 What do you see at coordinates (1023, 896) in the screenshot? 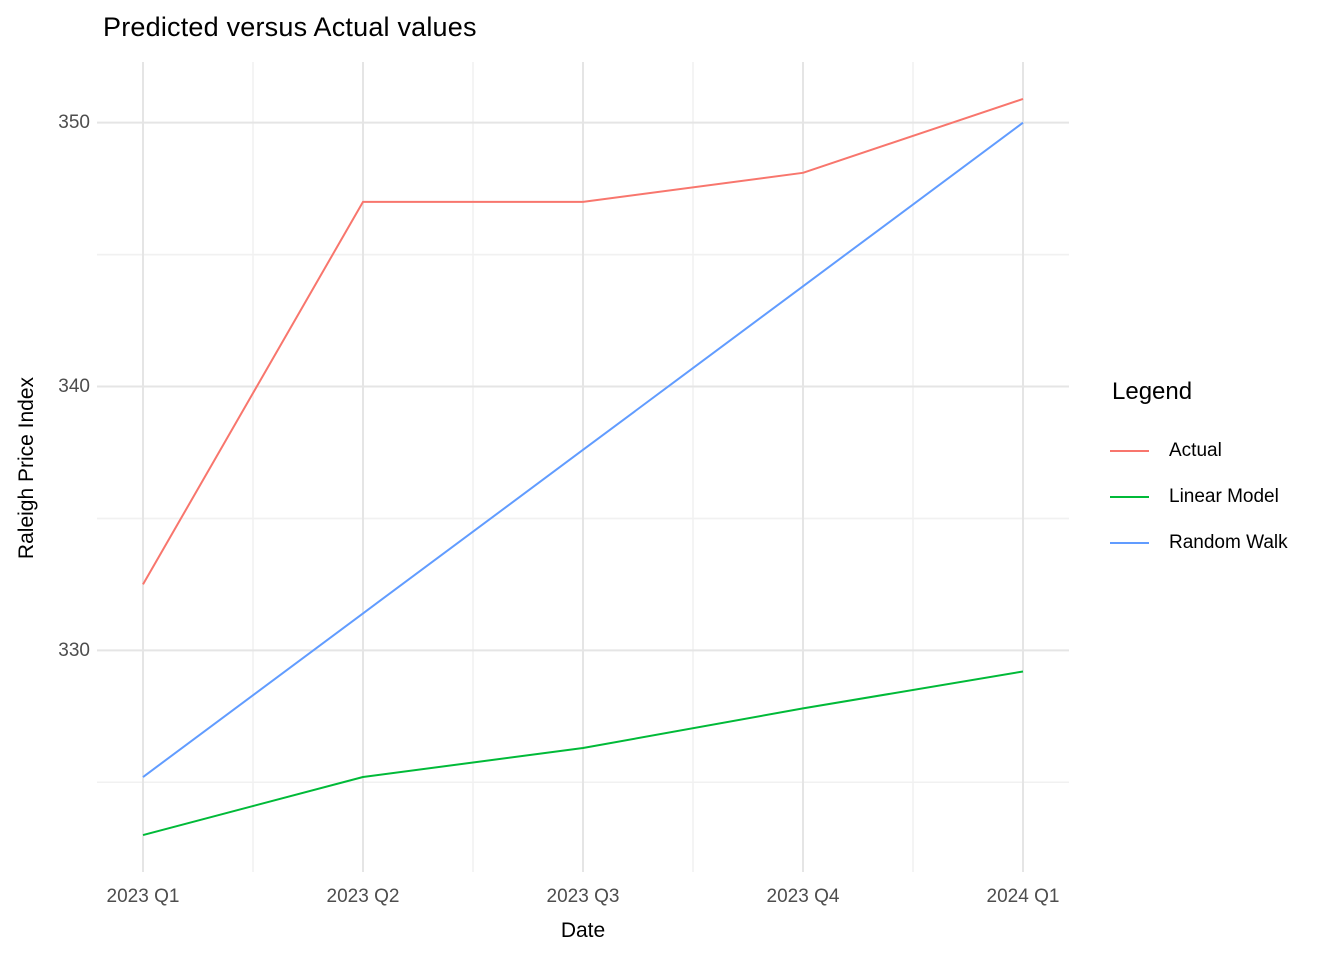
I see `x-tick-label: 2024 Q1` at bounding box center [1023, 896].